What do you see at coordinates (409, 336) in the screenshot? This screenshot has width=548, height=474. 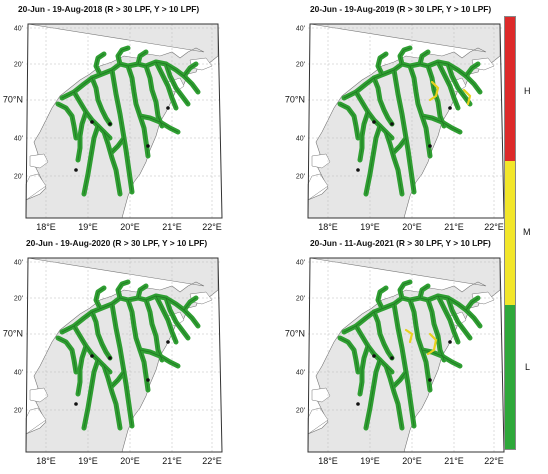 I see `yellow-route` at bounding box center [409, 336].